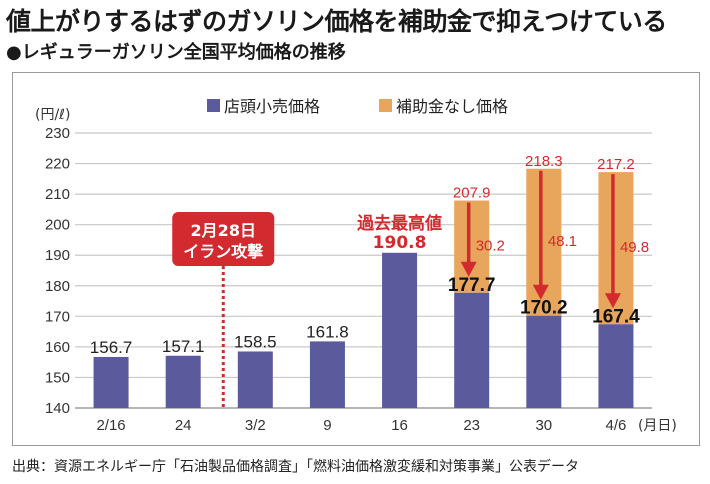 The image size is (710, 484). Describe the element at coordinates (399, 425) in the screenshot. I see `x-tick-label: 16` at that location.